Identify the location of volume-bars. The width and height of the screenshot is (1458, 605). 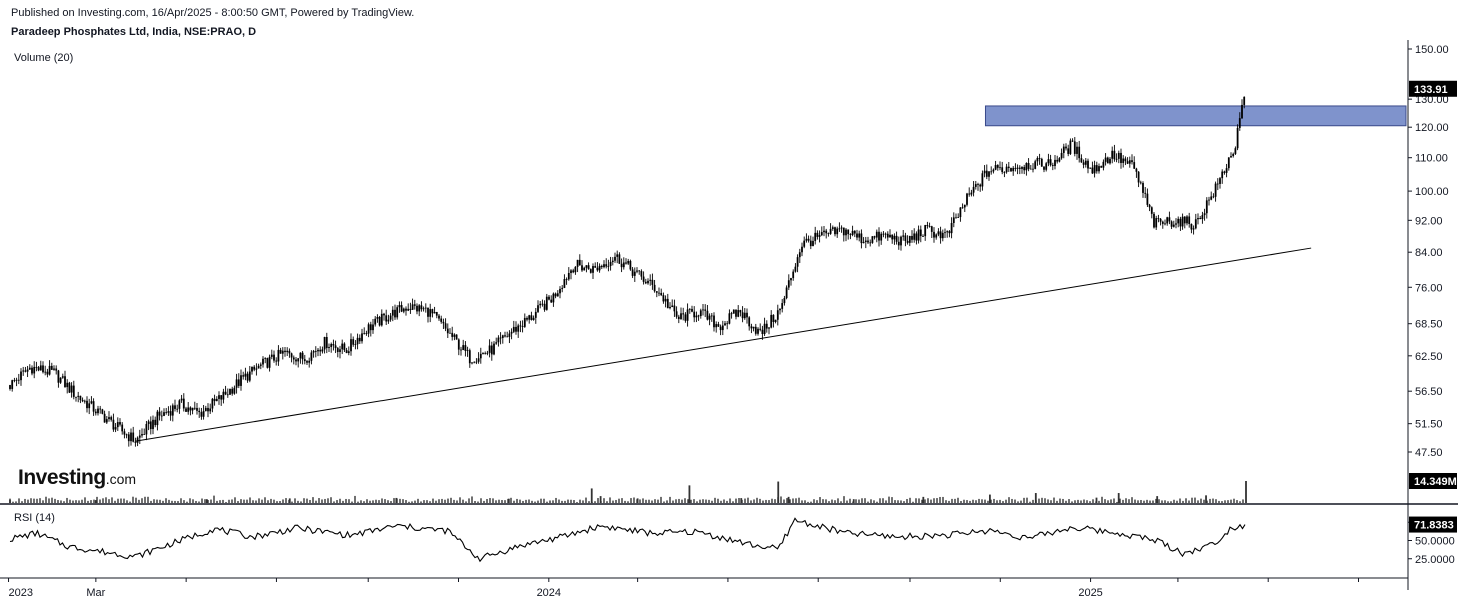
(628, 492).